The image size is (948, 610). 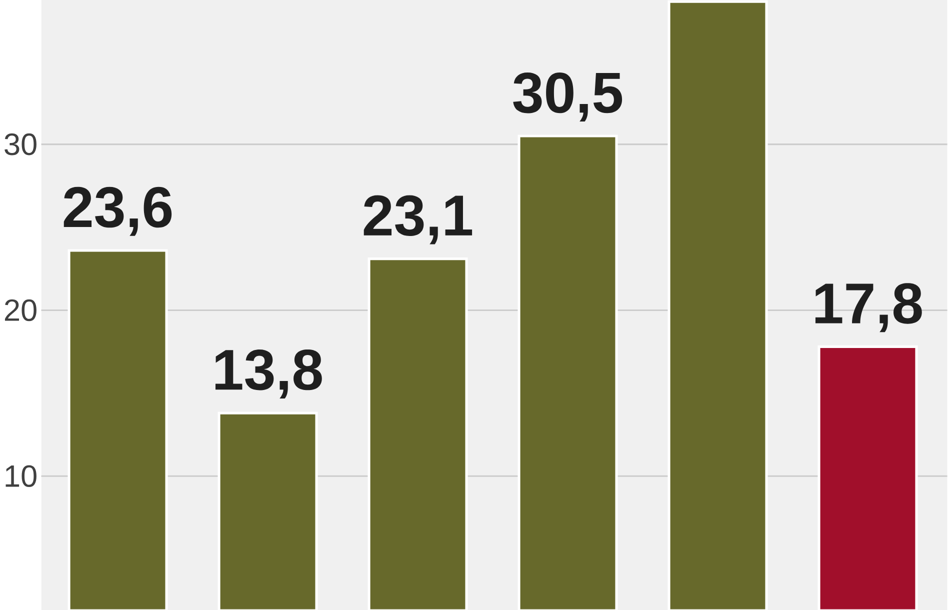 I want to click on data-label: 23,1, so click(x=418, y=219).